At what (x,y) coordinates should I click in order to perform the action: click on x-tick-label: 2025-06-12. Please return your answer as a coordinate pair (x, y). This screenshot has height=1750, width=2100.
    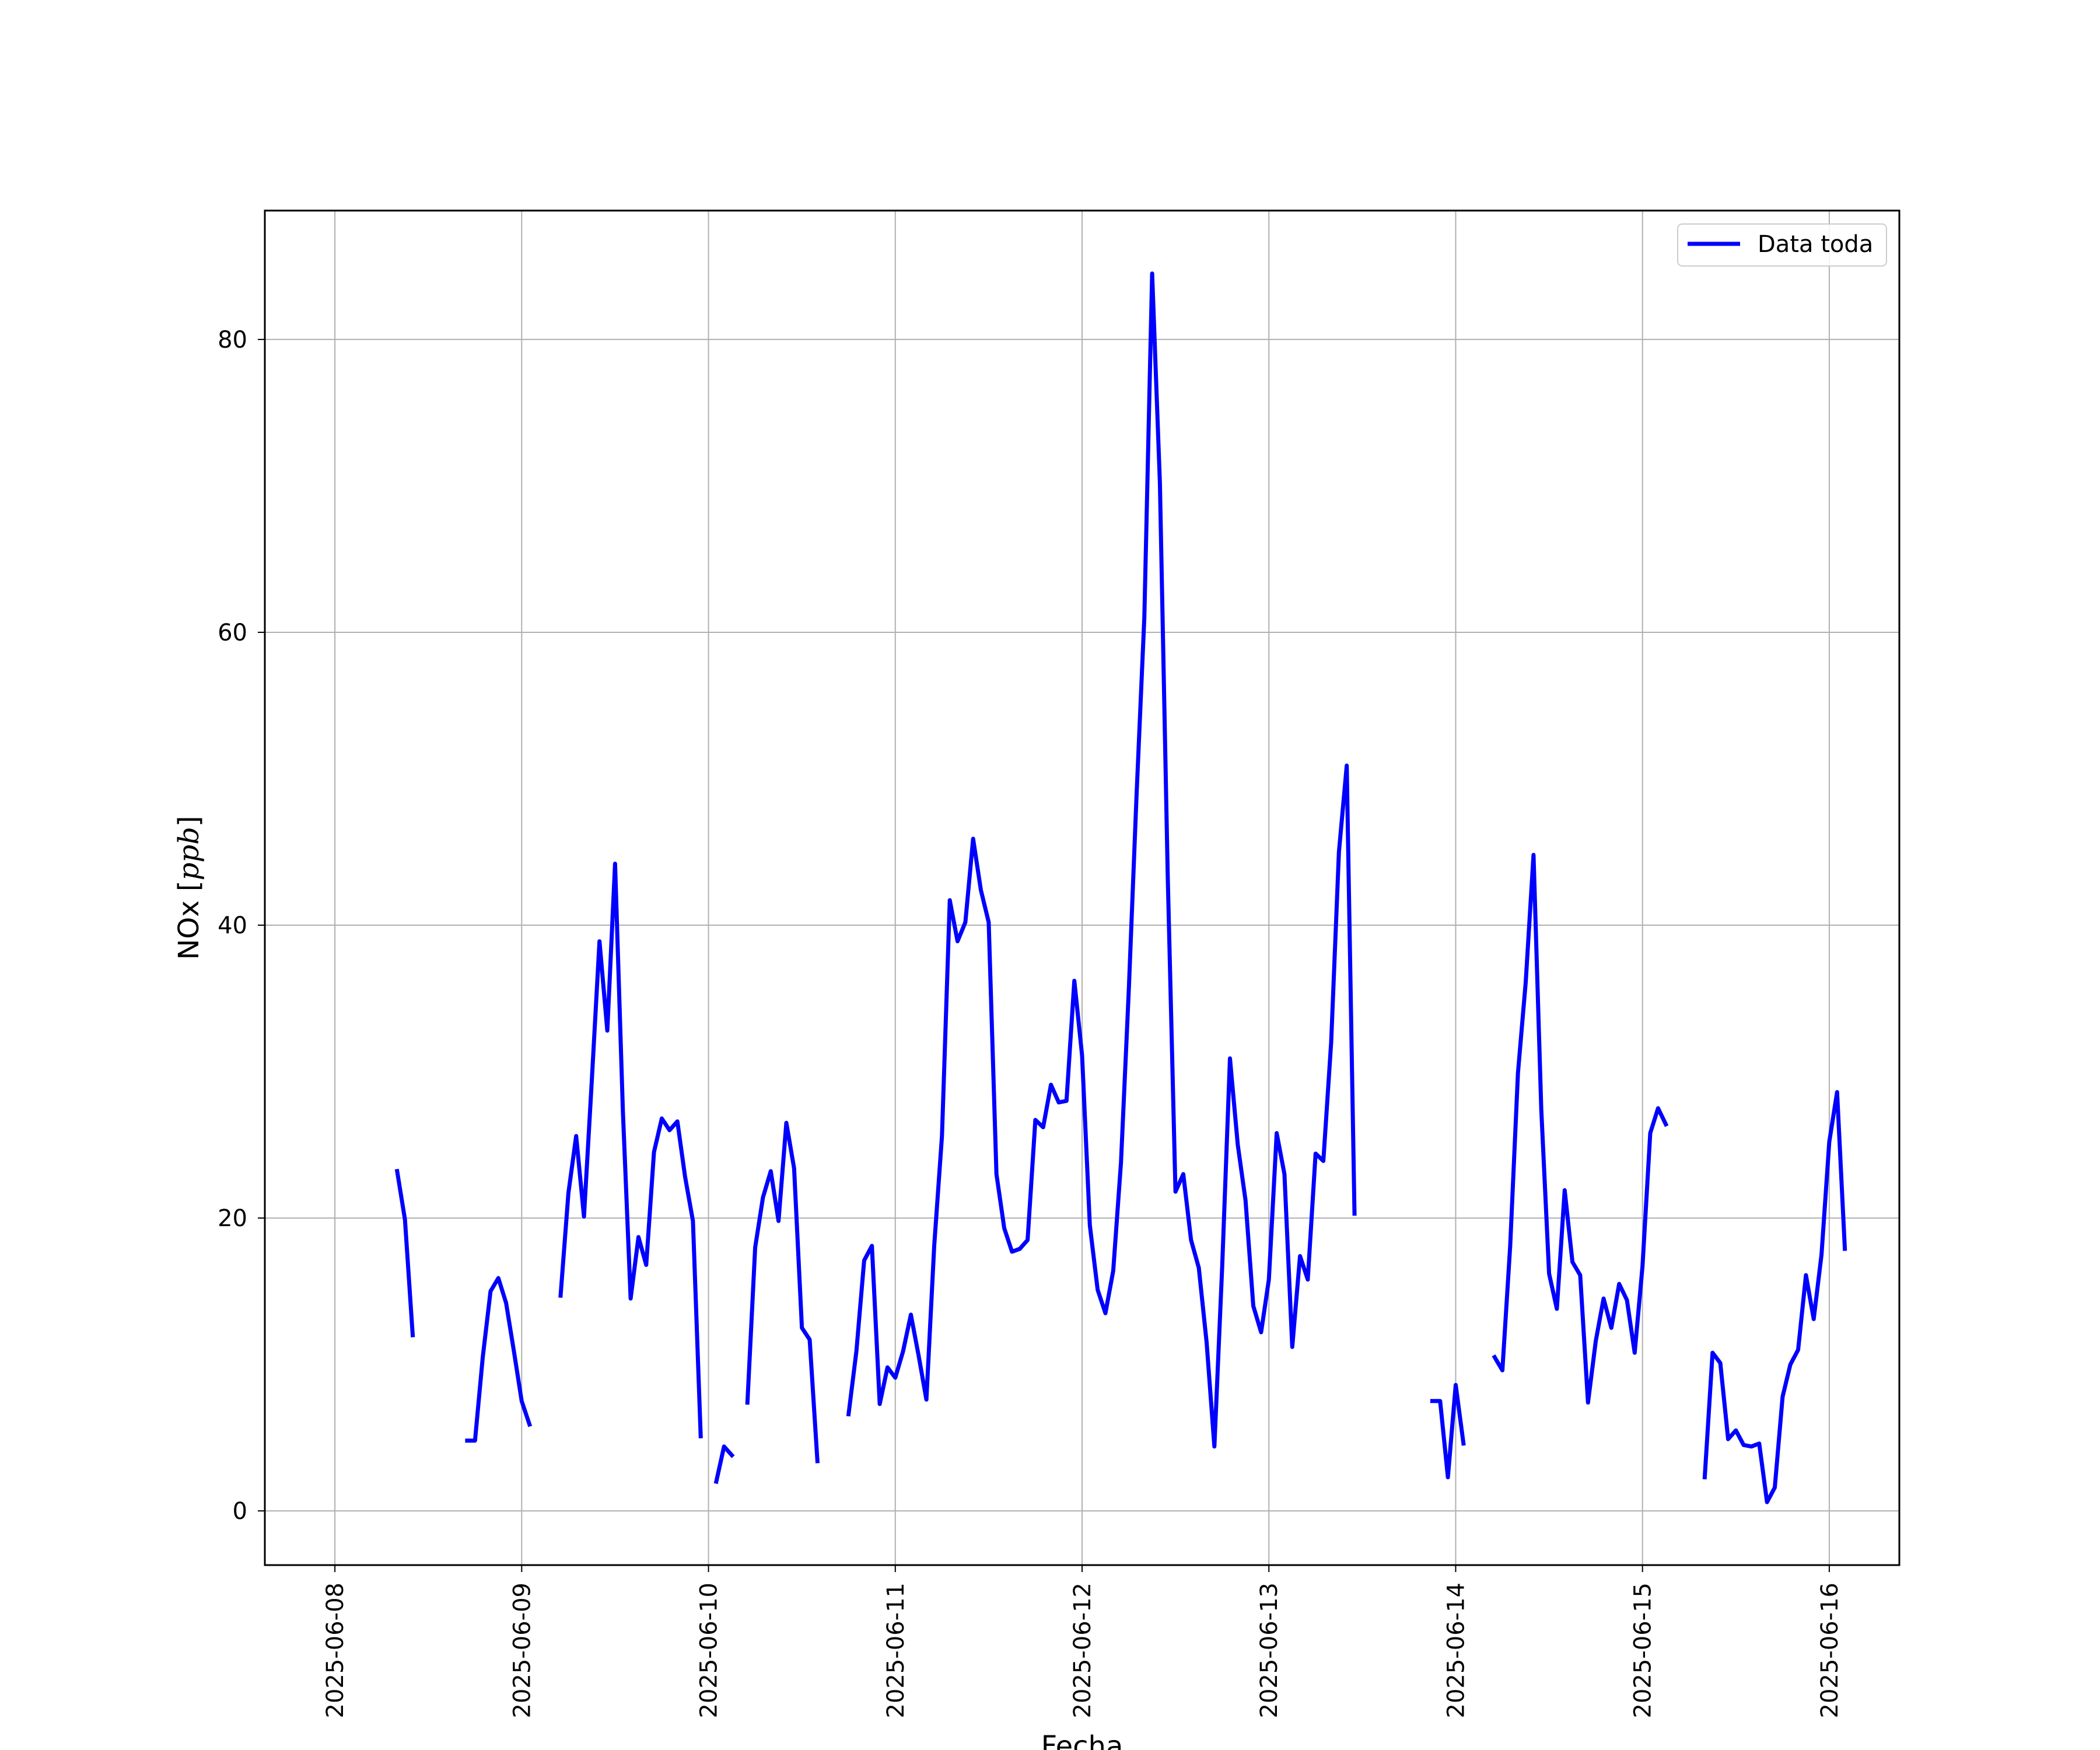
    Looking at the image, I should click on (1082, 1650).